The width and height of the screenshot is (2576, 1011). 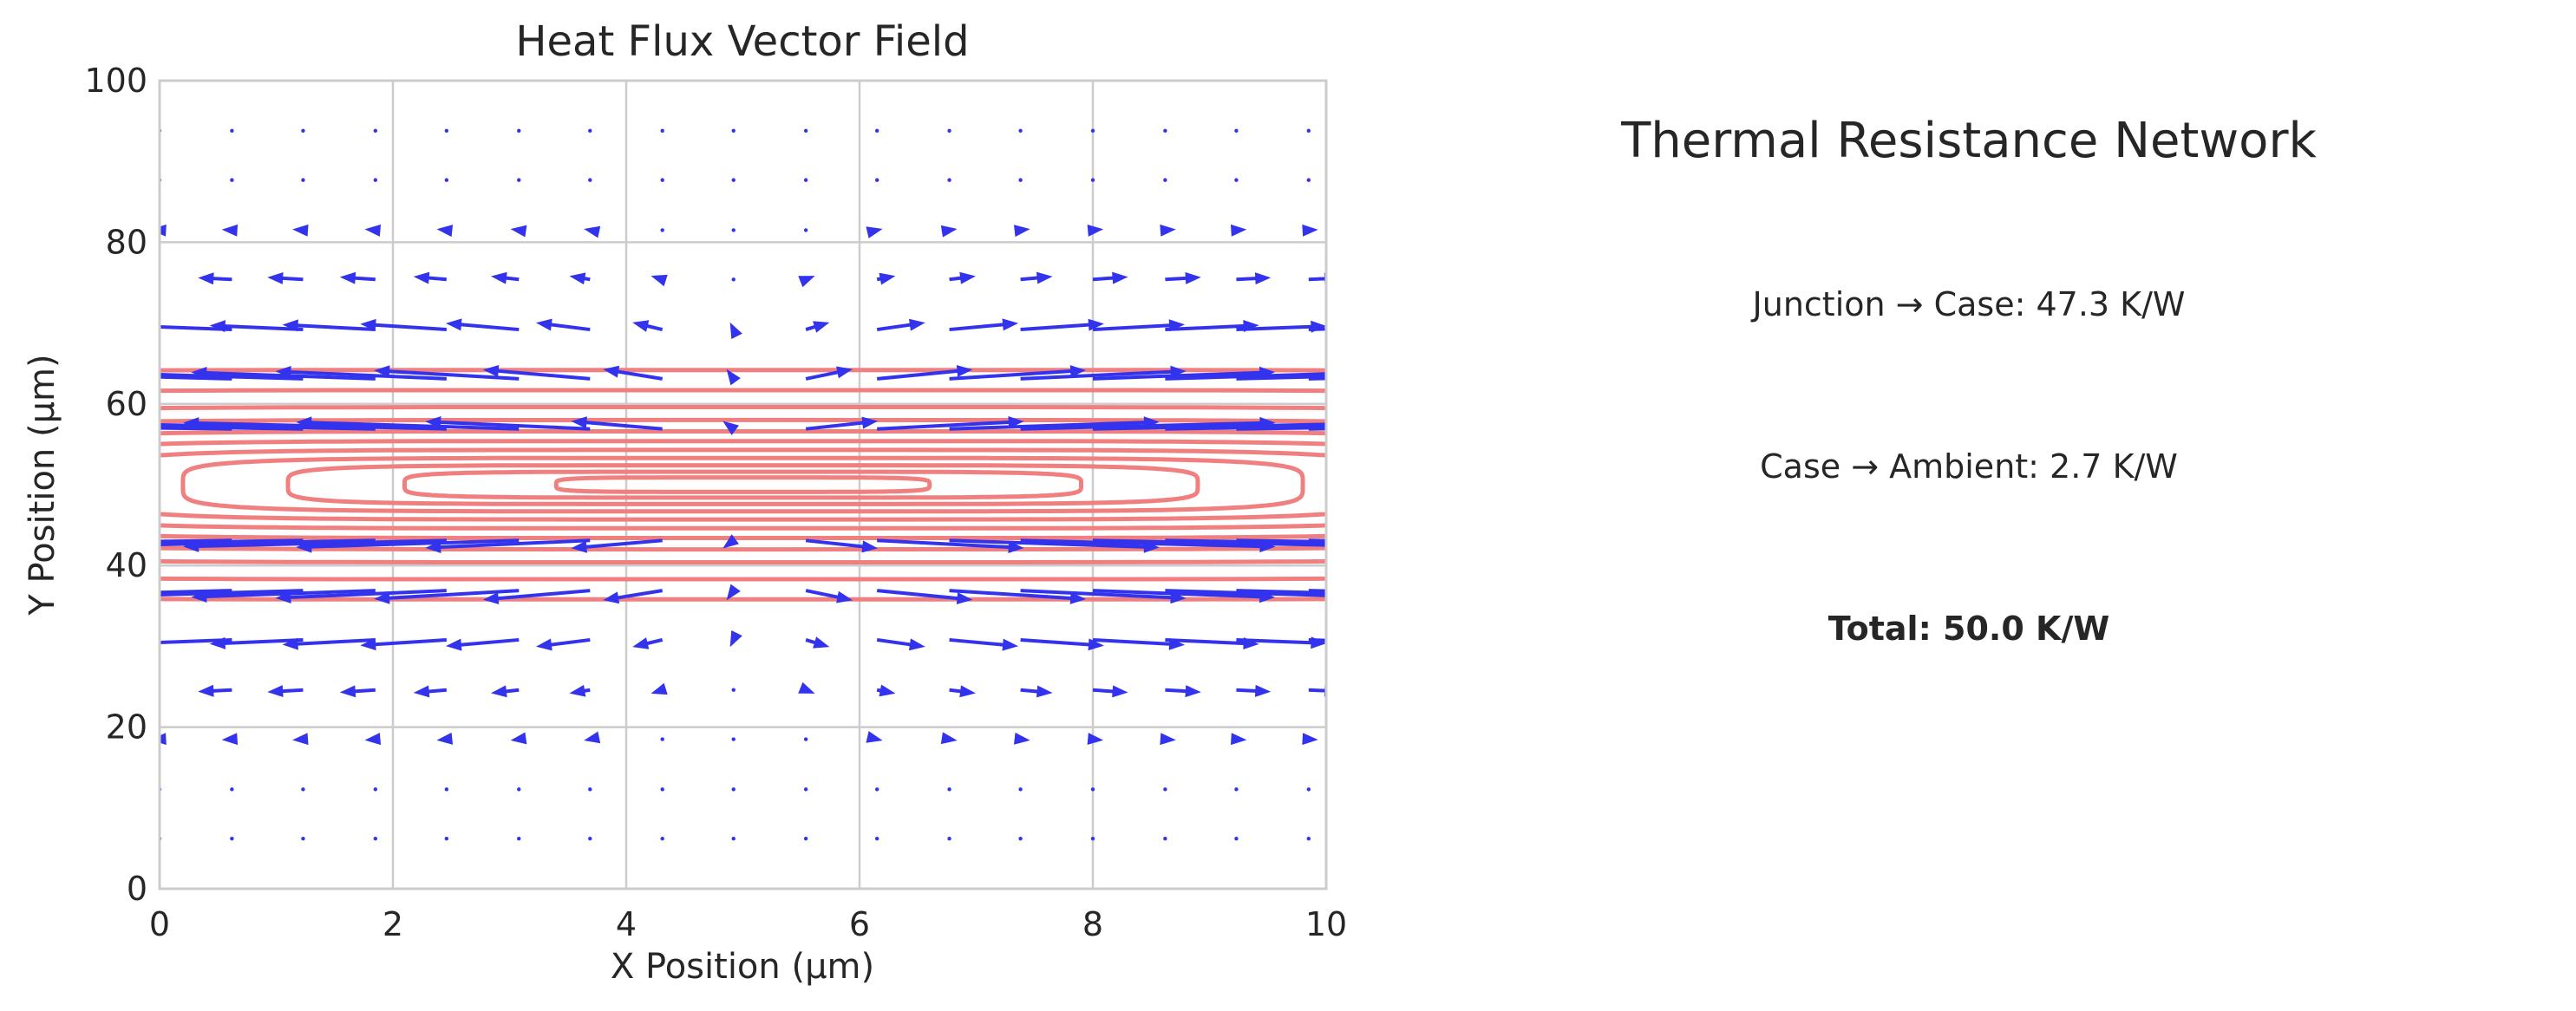 I want to click on x-tick-label: 0, so click(x=159, y=924).